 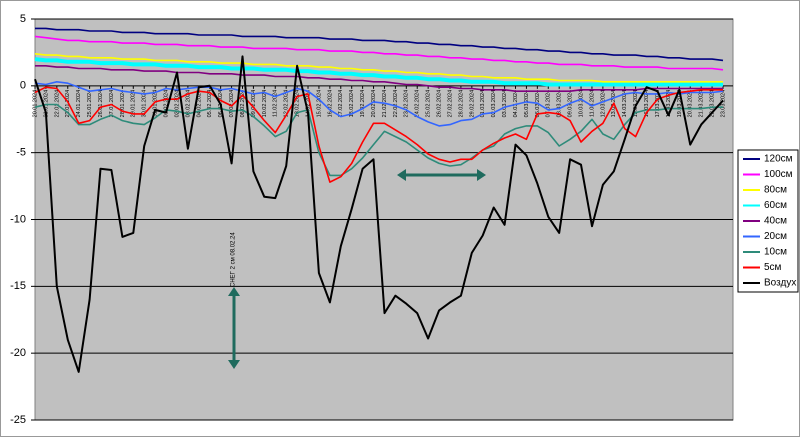 What do you see at coordinates (440, 104) in the screenshot?
I see `x-tick-label: 26.02.2024` at bounding box center [440, 104].